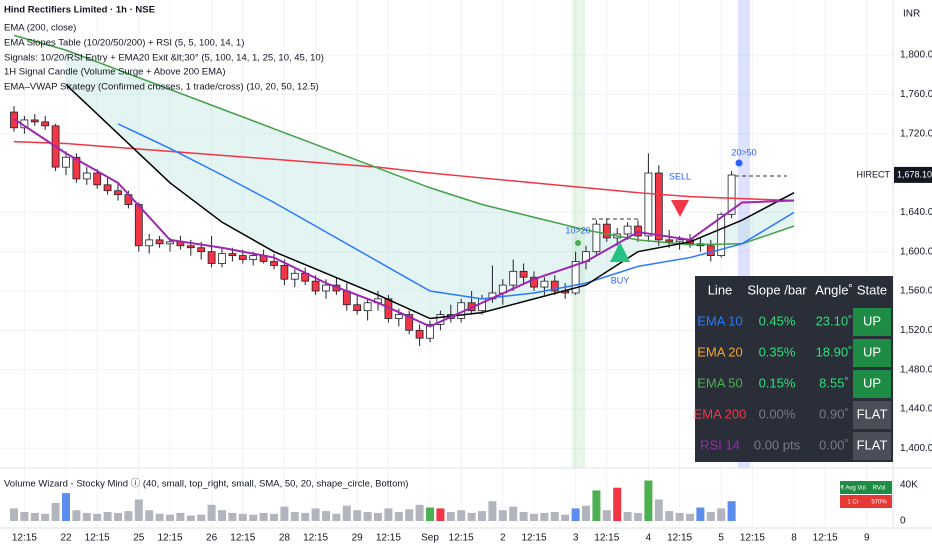 Image resolution: width=932 pixels, height=550 pixels. Describe the element at coordinates (916, 409) in the screenshot. I see `y-tick-label: 1,440.00` at that location.